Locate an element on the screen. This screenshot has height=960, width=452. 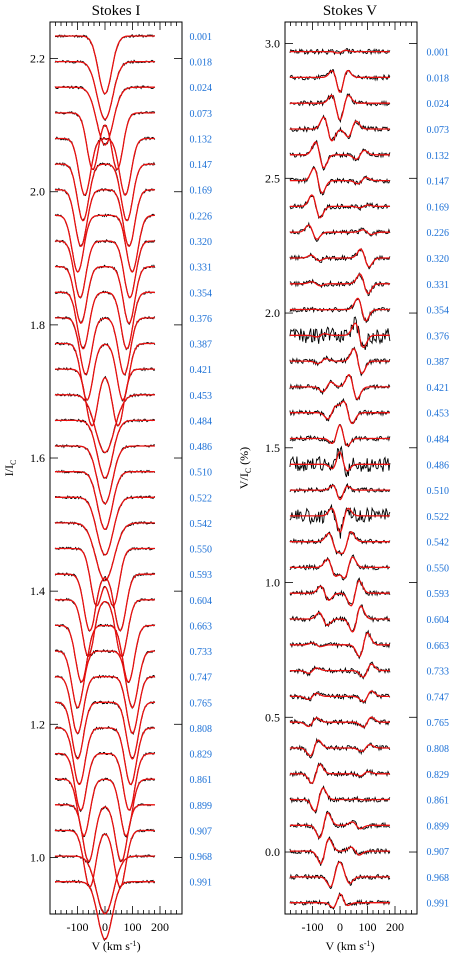
stokes-i-ytick-label: 1.4 is located at coordinates (37, 591).